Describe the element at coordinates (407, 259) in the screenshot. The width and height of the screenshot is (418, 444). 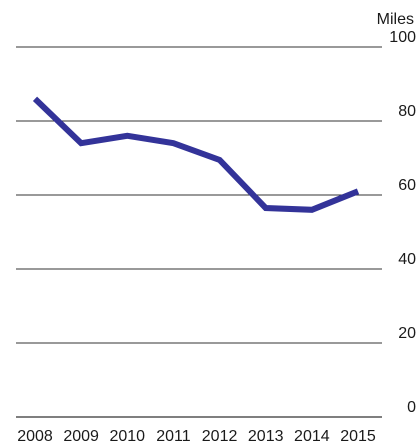
I see `y-tick-label-40: 40` at that location.